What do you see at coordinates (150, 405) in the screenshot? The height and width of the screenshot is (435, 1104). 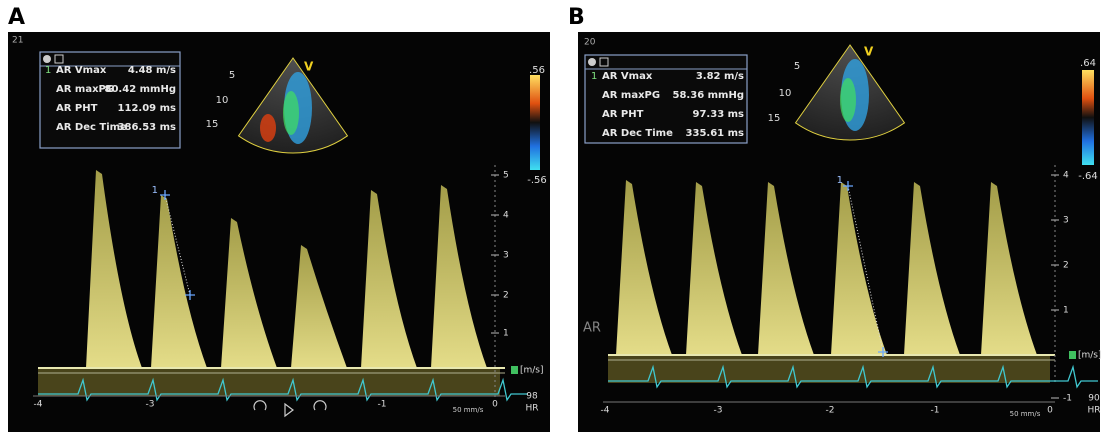 I see `time-label: -3` at bounding box center [150, 405].